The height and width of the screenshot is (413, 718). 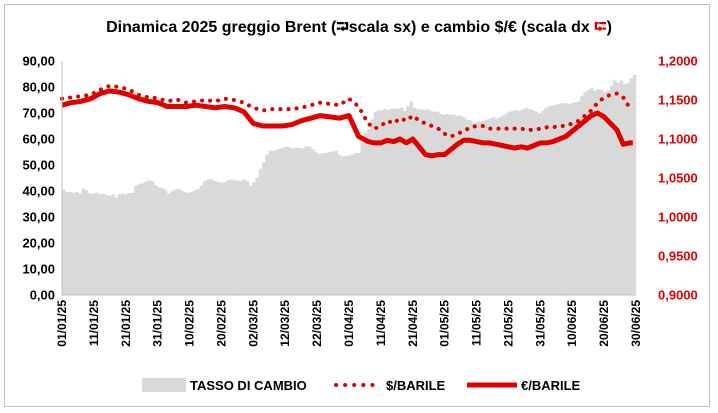 What do you see at coordinates (471, 27) in the screenshot?
I see `chart-title-part-2: scala sx) e cambio $/€ (scala dx` at bounding box center [471, 27].